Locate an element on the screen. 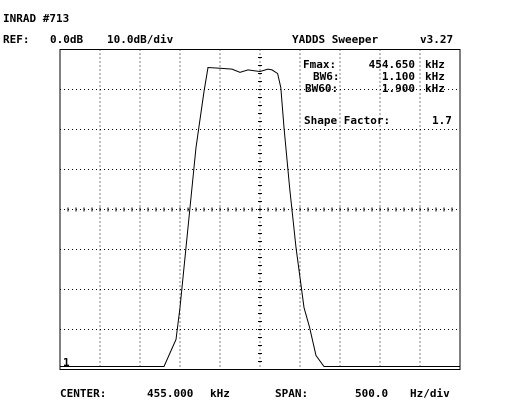  span-label: SPAN: is located at coordinates (292, 393).